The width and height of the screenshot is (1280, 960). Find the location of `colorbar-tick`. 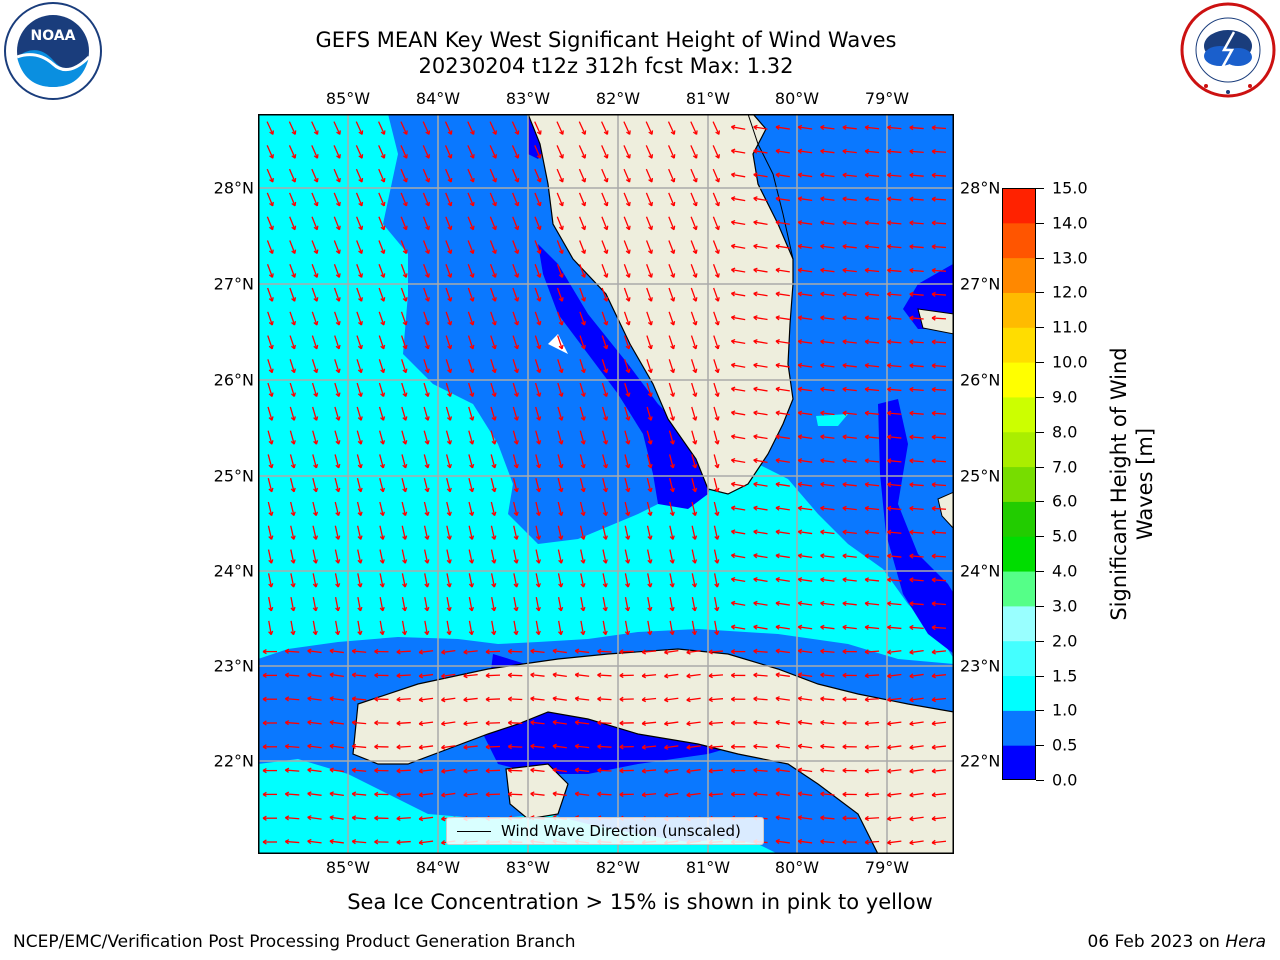

colorbar-tick is located at coordinates (1040, 328).